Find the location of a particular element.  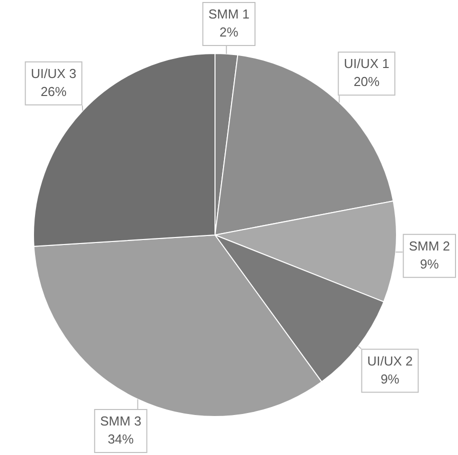

slice-label: UI/UX 2 is located at coordinates (390, 360).